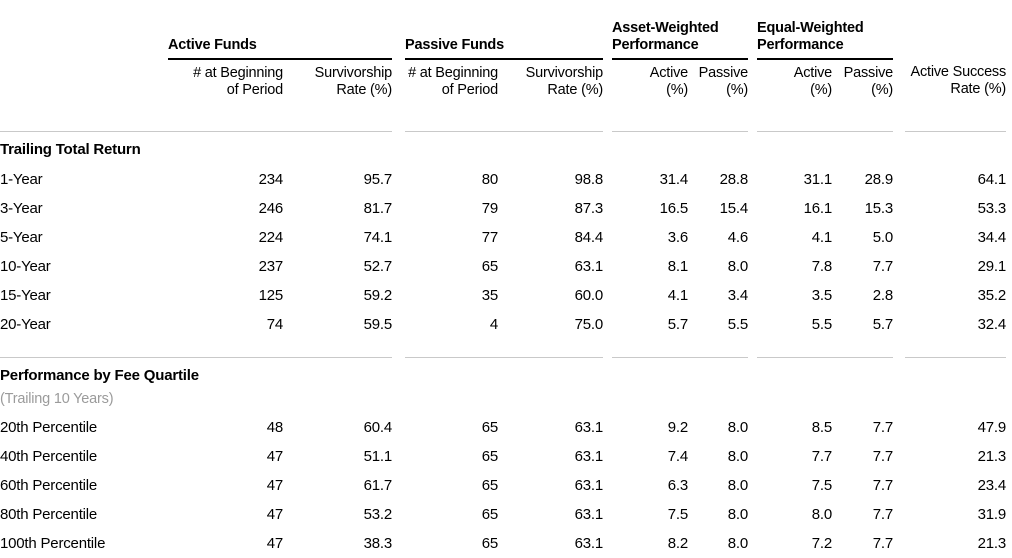 The width and height of the screenshot is (1012, 558). Describe the element at coordinates (270, 179) in the screenshot. I see `table-cell: 234` at that location.